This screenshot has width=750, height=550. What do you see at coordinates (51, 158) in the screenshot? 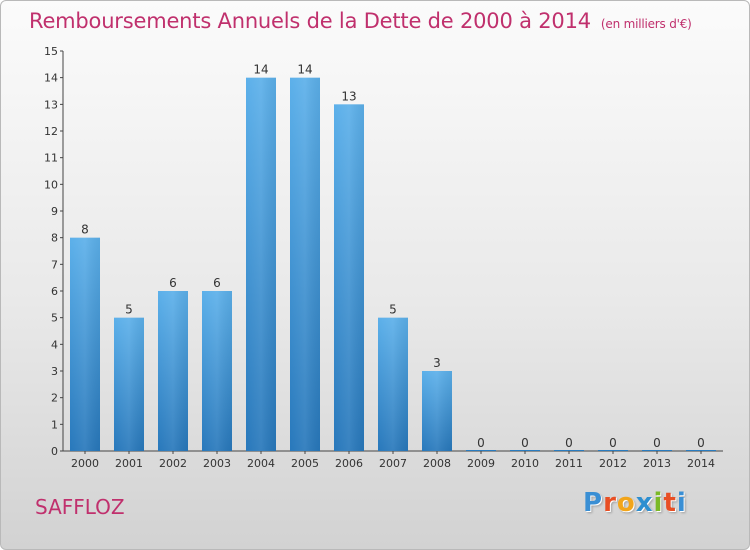
I see `y-tick-label: 11` at bounding box center [51, 158].